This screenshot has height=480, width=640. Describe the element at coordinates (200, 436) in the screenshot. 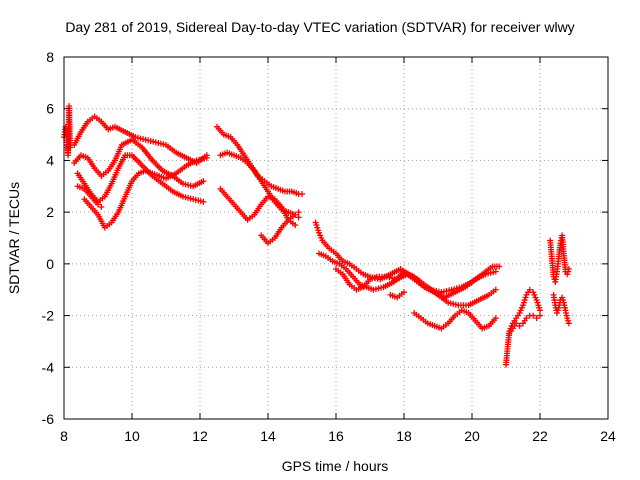

I see `x-tick-label: 12` at that location.